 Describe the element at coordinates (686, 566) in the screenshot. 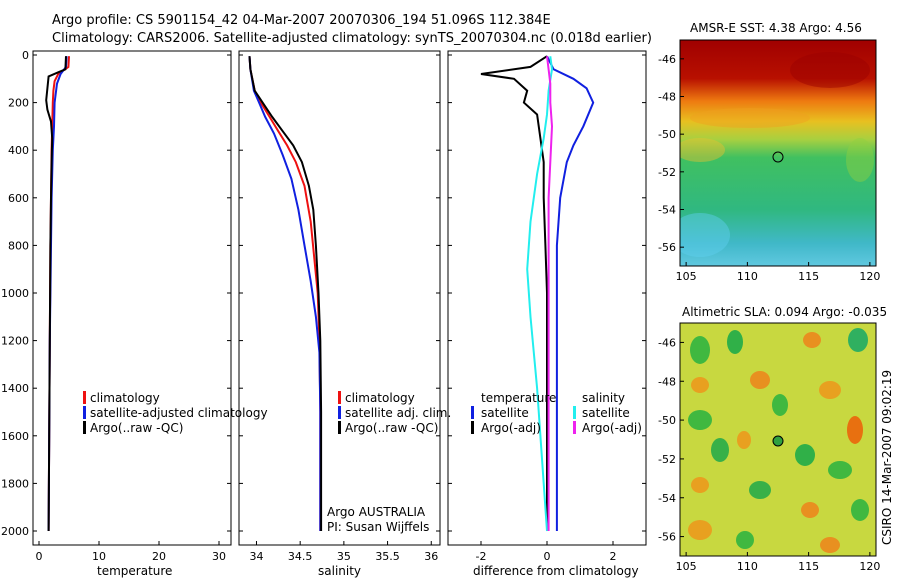

I see `sla_map-xtick-label: 105` at that location.